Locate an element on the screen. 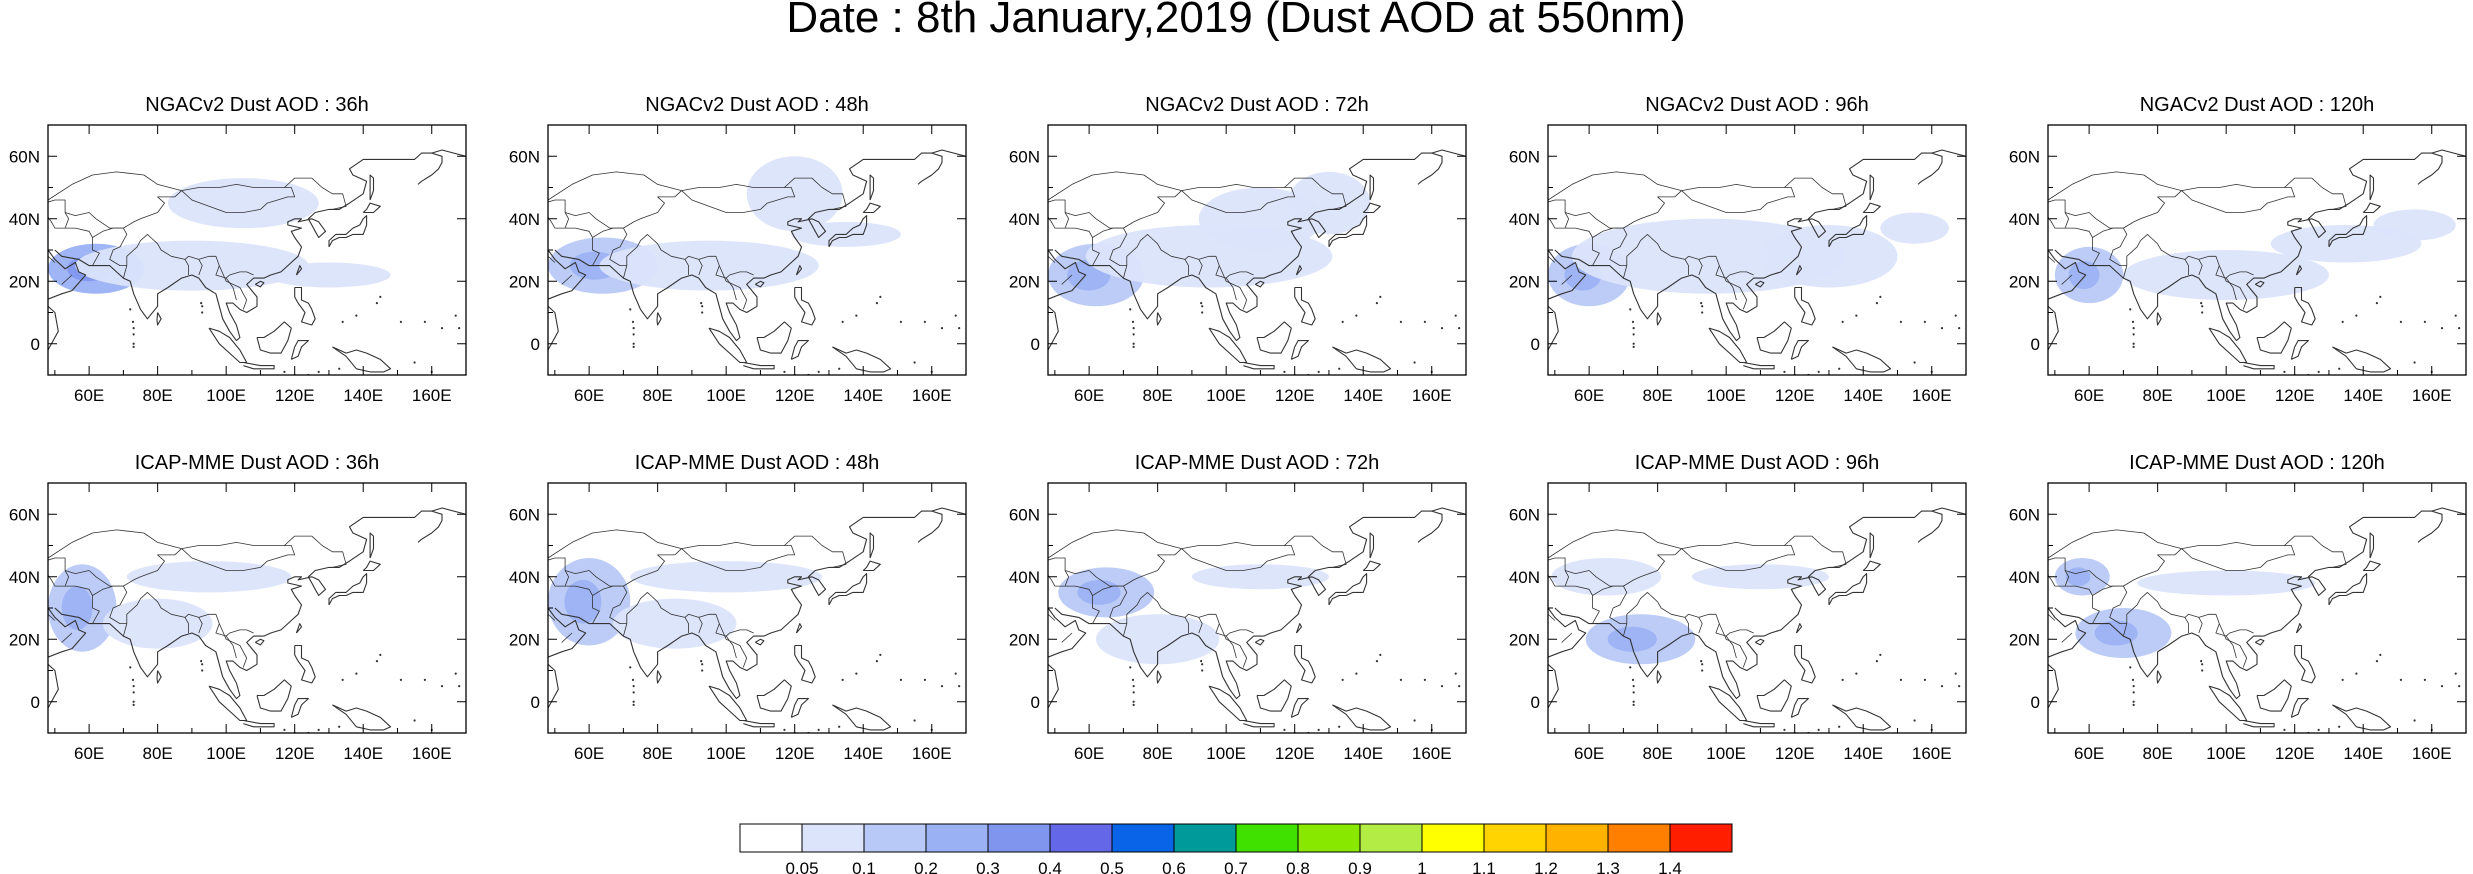 The width and height of the screenshot is (2473, 874). lon-tick-label: 100E is located at coordinates (1726, 395).